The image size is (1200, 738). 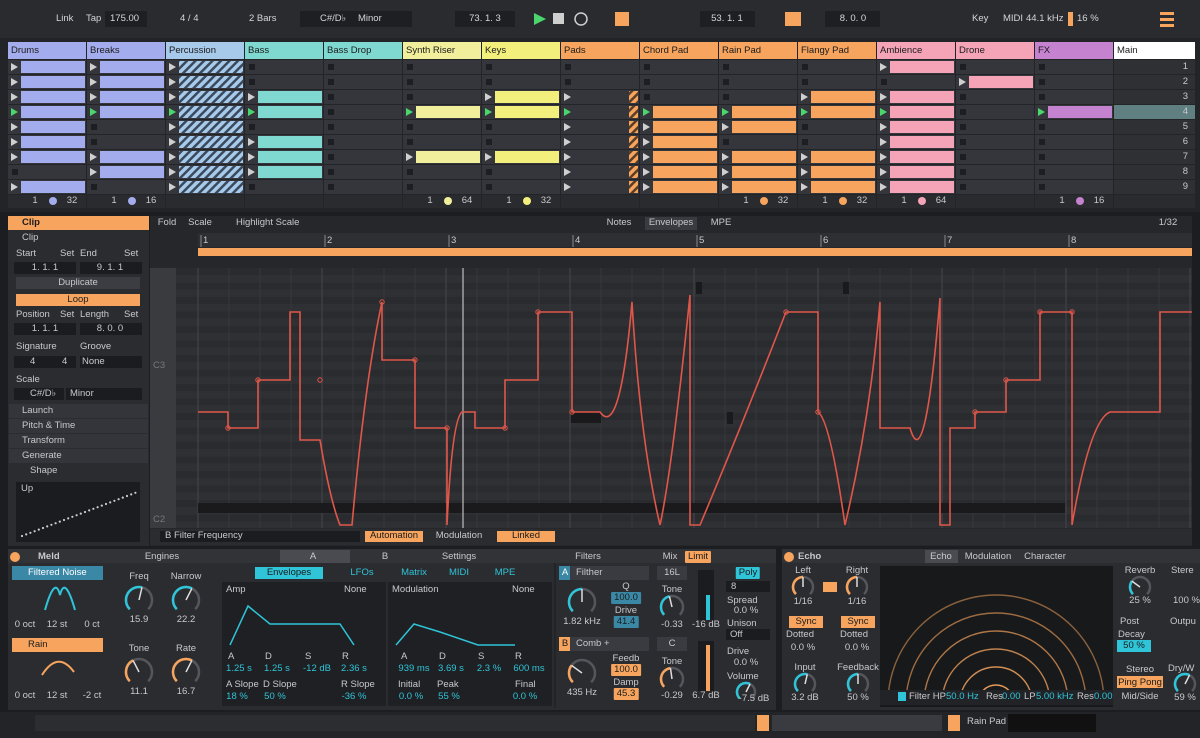 What do you see at coordinates (192, 50) in the screenshot?
I see `track-name: Percussion` at bounding box center [192, 50].